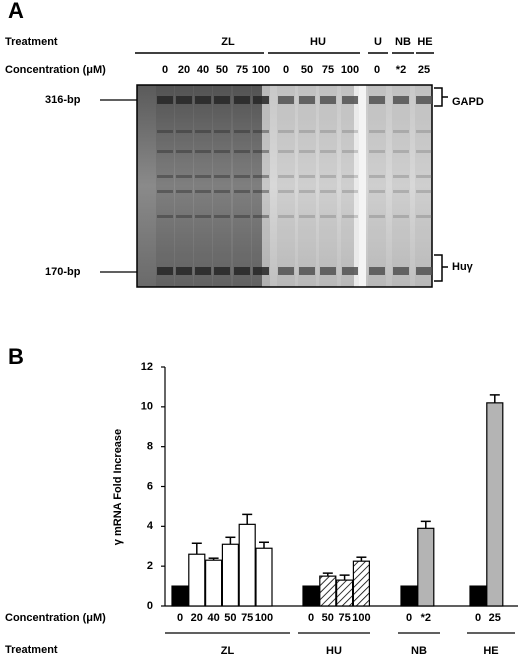  Describe the element at coordinates (150, 447) in the screenshot. I see `y-tick-label: 8` at that location.